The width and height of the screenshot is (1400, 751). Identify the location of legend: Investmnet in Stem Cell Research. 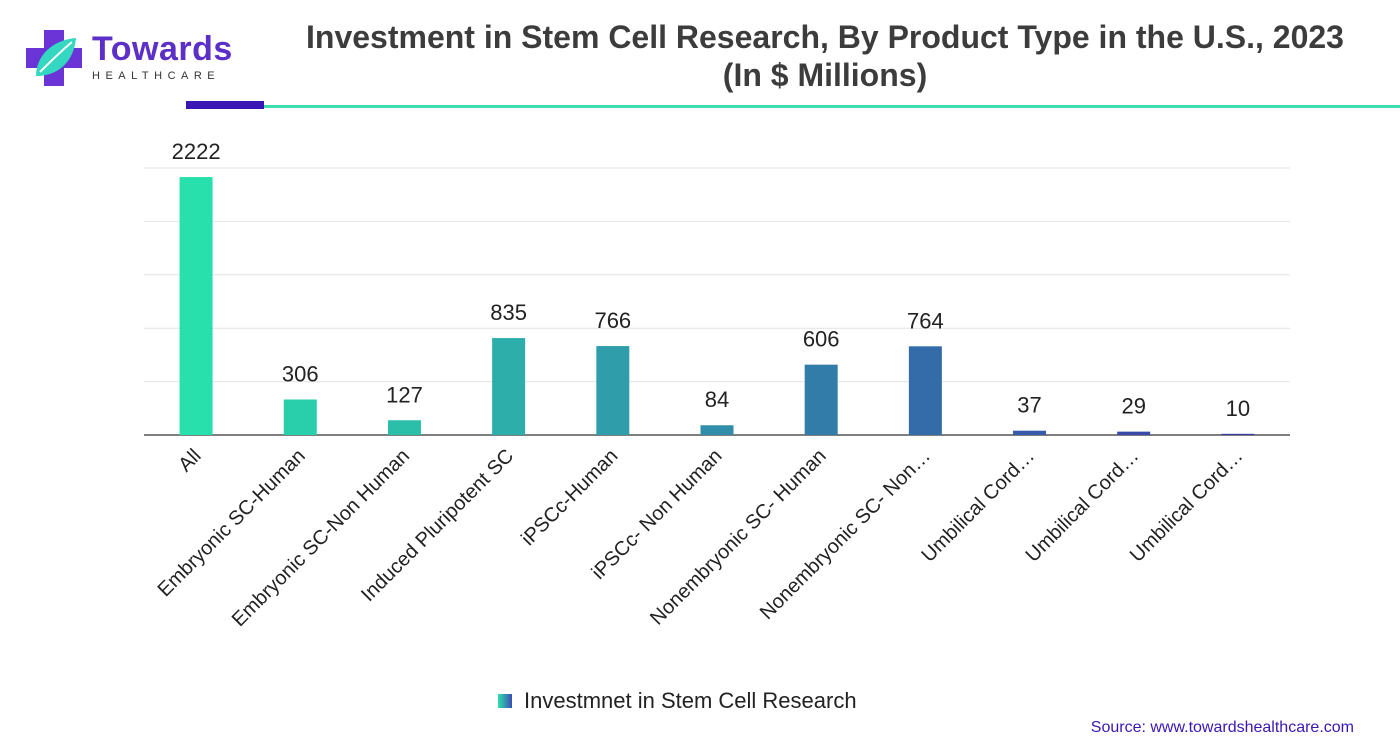
(677, 701).